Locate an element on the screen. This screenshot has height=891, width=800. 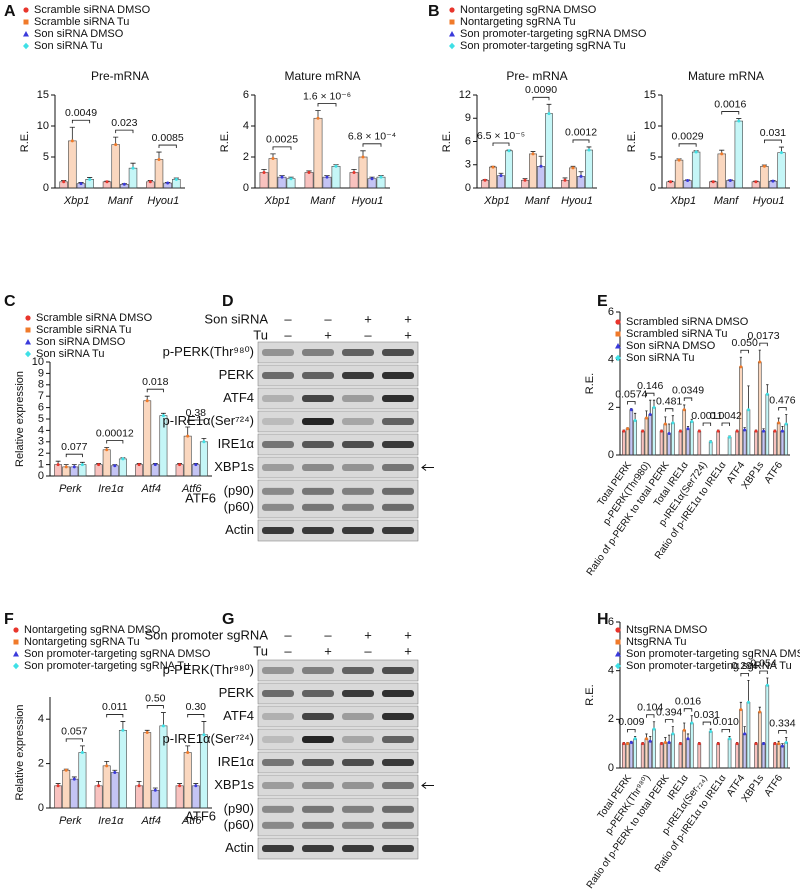
arrow is located at coordinates (427, 785).